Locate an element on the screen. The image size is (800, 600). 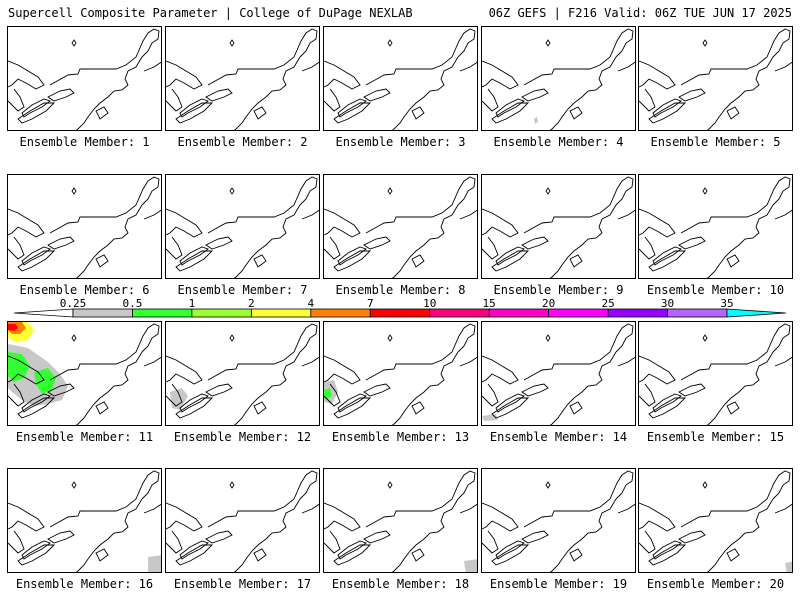
colorbar-tick-label: 25 is located at coordinates (607, 304).